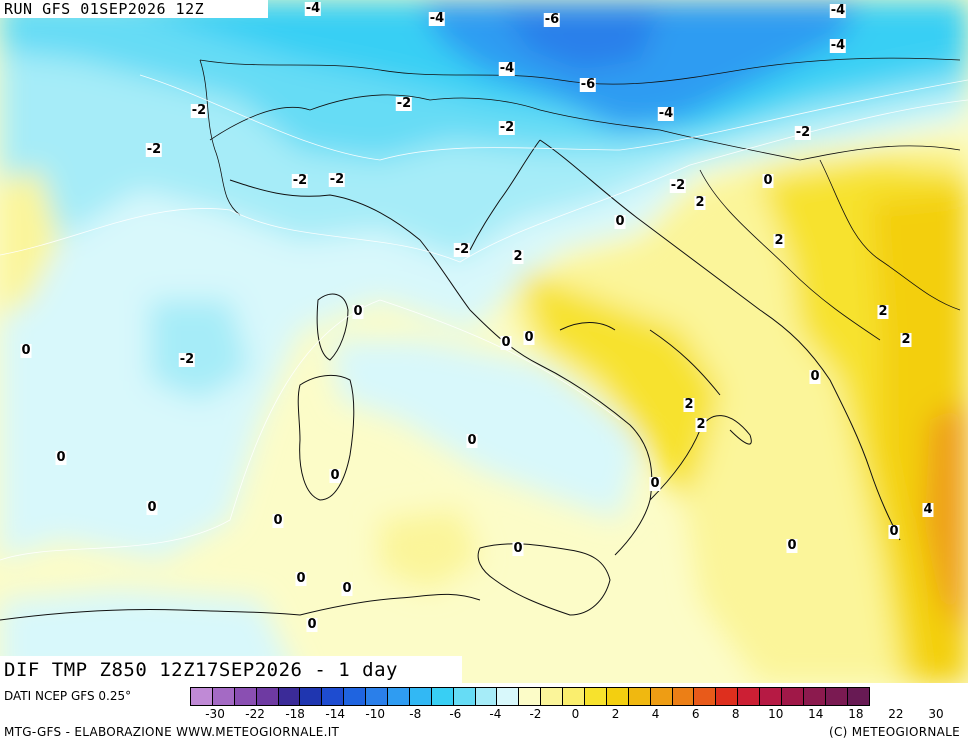 Image resolution: width=968 pixels, height=745 pixels. I want to click on legend-tick-label: 4, so click(655, 714).